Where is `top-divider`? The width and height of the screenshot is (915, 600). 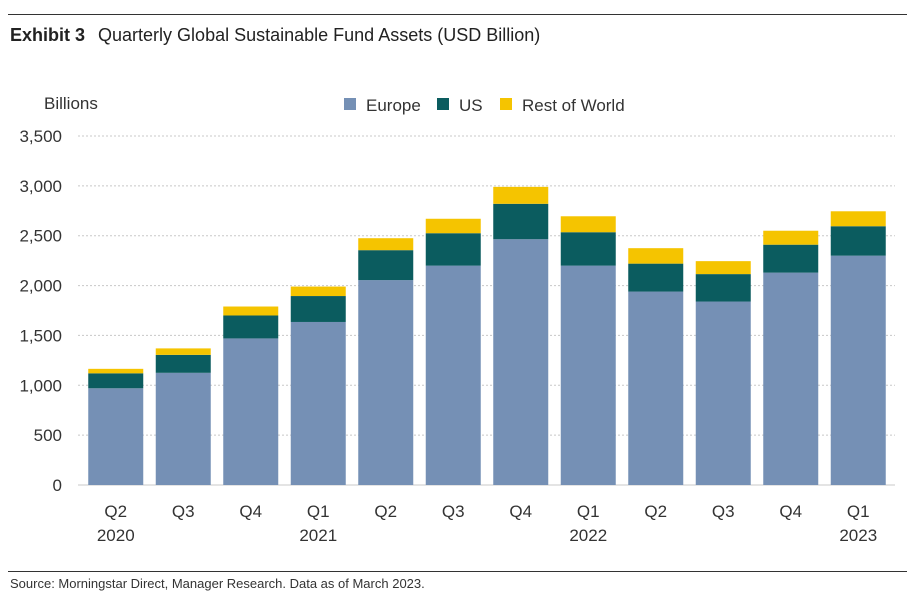
top-divider is located at coordinates (457, 14).